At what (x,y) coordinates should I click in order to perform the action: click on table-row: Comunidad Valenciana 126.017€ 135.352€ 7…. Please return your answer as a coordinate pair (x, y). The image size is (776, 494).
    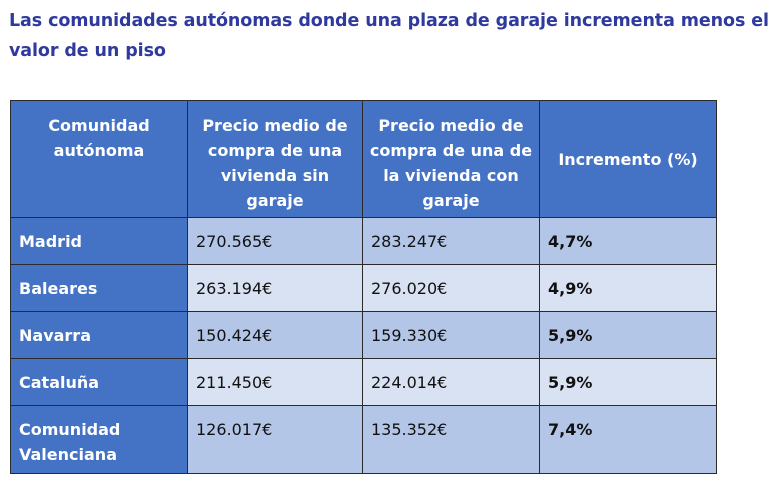
    Looking at the image, I should click on (363, 439).